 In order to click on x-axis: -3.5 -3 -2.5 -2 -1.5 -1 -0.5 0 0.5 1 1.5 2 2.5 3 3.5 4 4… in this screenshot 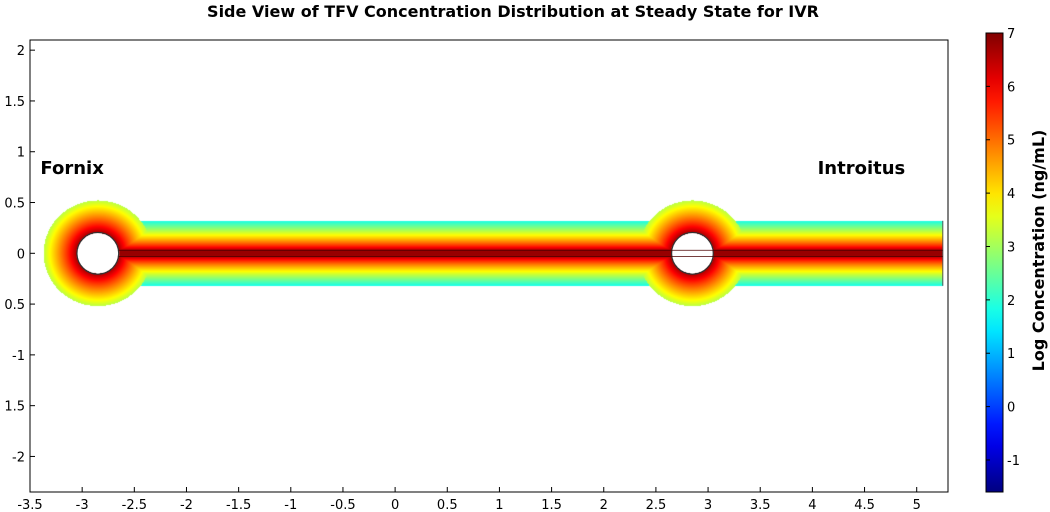, I will do `click(469, 499)`.